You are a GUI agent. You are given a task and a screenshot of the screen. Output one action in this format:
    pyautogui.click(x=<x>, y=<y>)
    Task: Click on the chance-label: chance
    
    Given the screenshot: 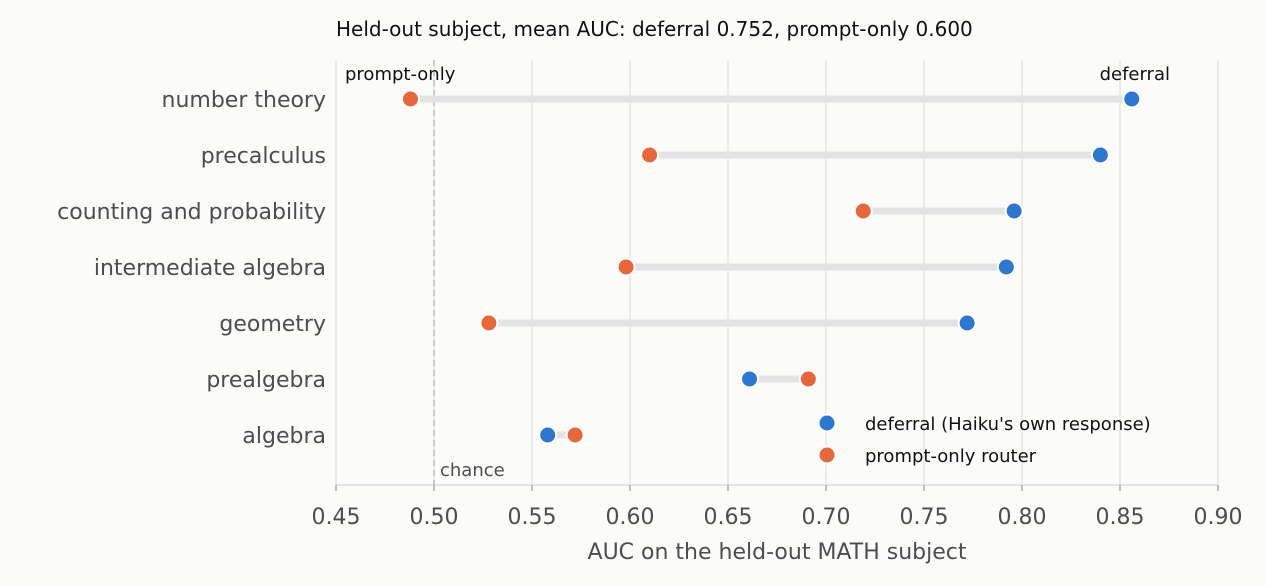 What is the action you would take?
    pyautogui.click(x=472, y=470)
    